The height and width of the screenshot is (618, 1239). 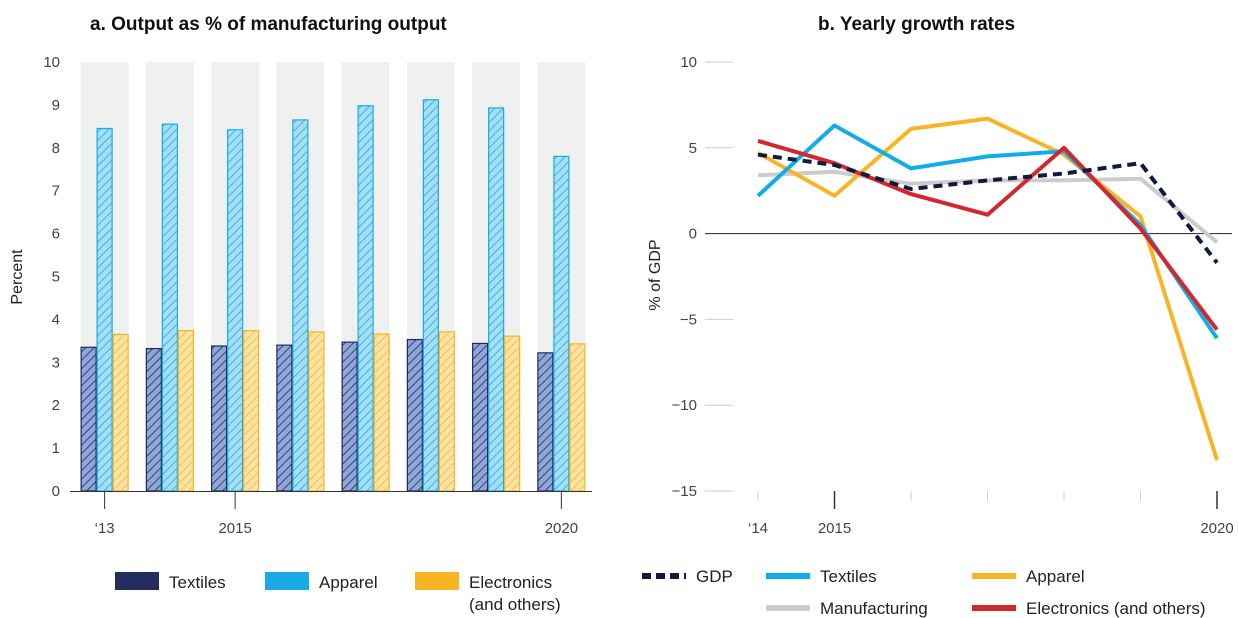 I want to click on series-line-gdp, so click(x=988, y=208).